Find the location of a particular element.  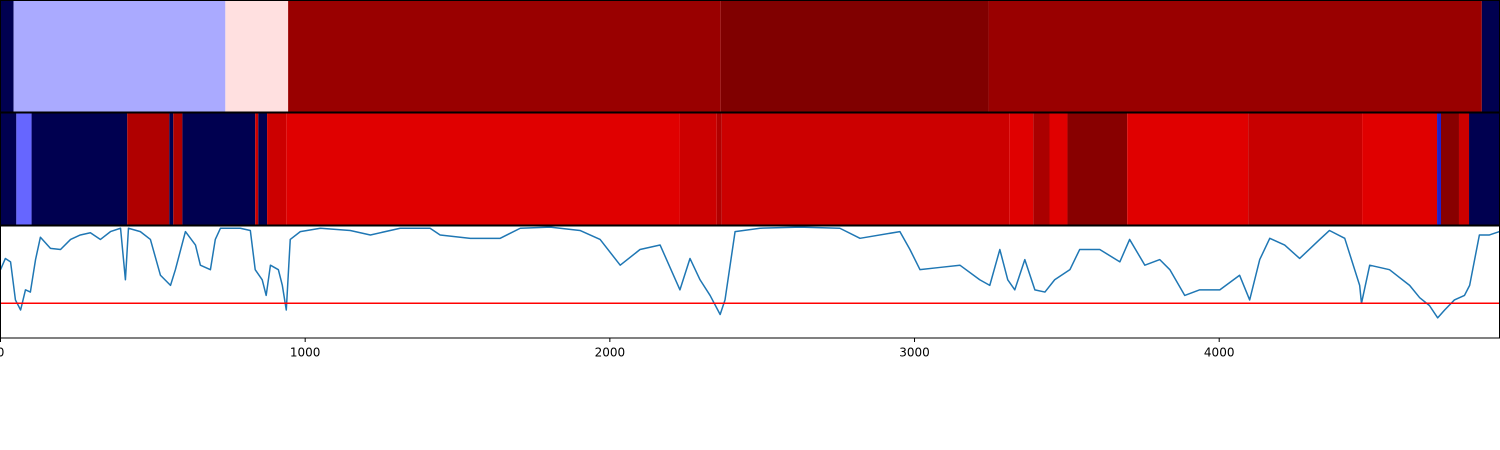

x-tick-label: 2000 is located at coordinates (610, 353).